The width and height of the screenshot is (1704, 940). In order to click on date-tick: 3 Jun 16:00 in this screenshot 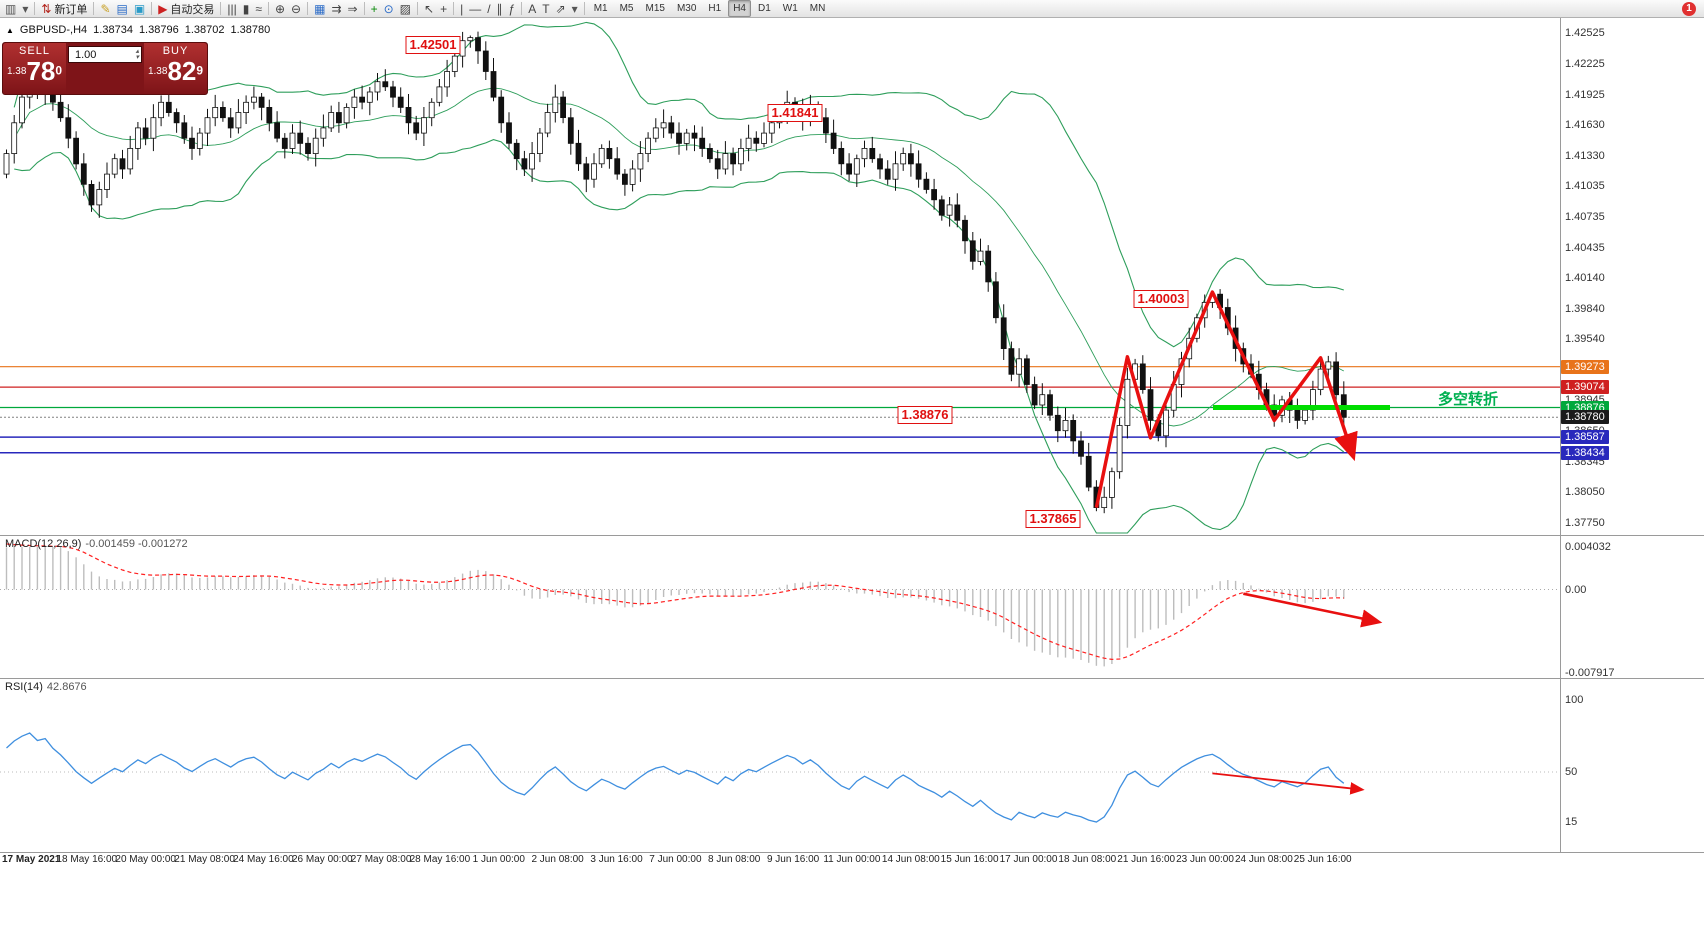, I will do `click(616, 859)`.